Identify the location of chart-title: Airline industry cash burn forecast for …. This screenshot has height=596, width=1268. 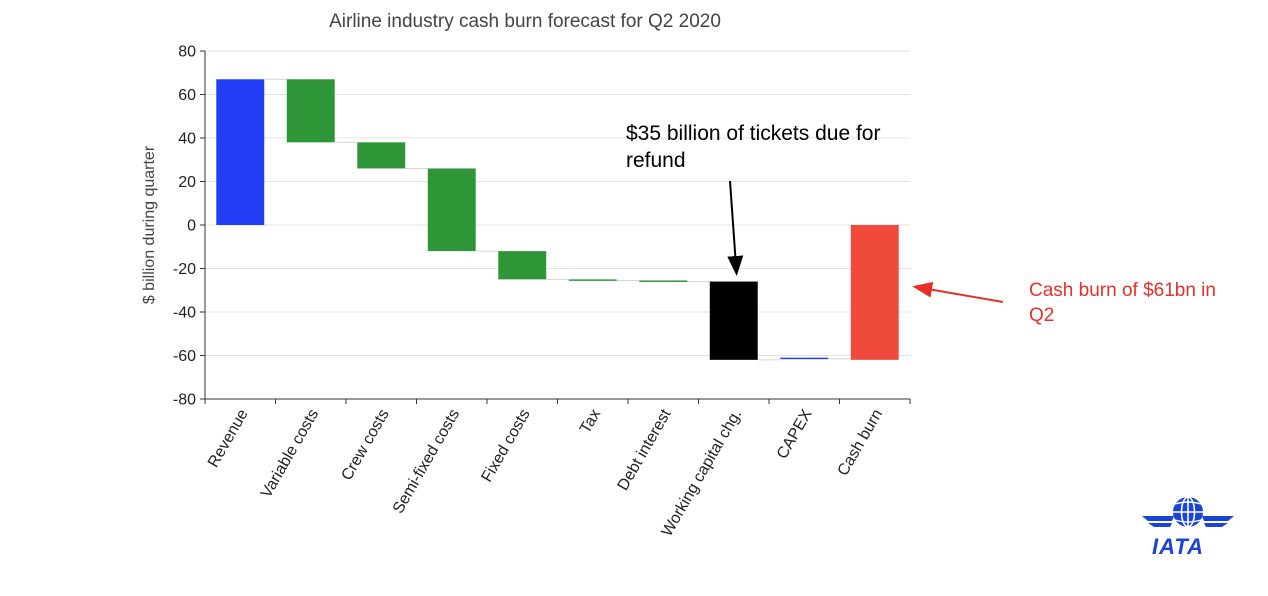
(525, 21).